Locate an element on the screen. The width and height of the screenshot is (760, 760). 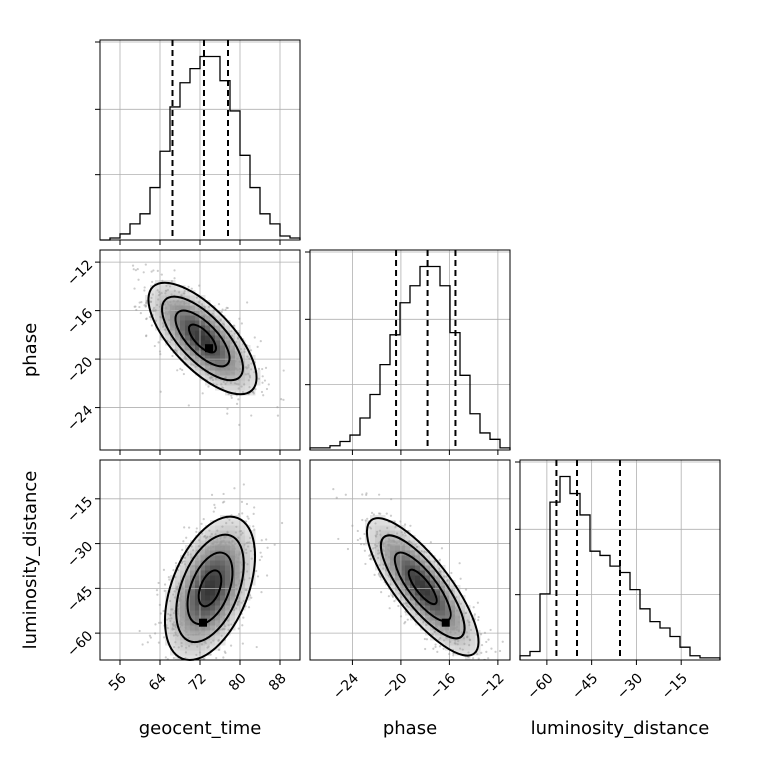
xtick-label-geocent_time: 64 is located at coordinates (158, 682).